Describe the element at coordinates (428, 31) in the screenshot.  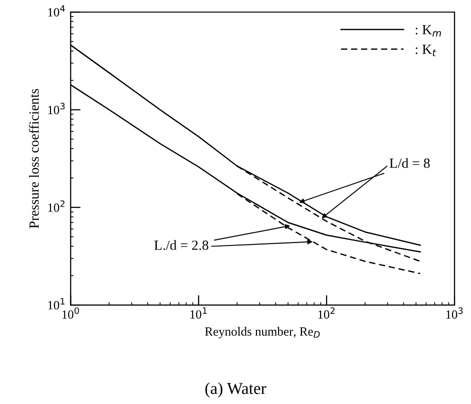
I see `legend-label: : K$_{m}$` at that location.